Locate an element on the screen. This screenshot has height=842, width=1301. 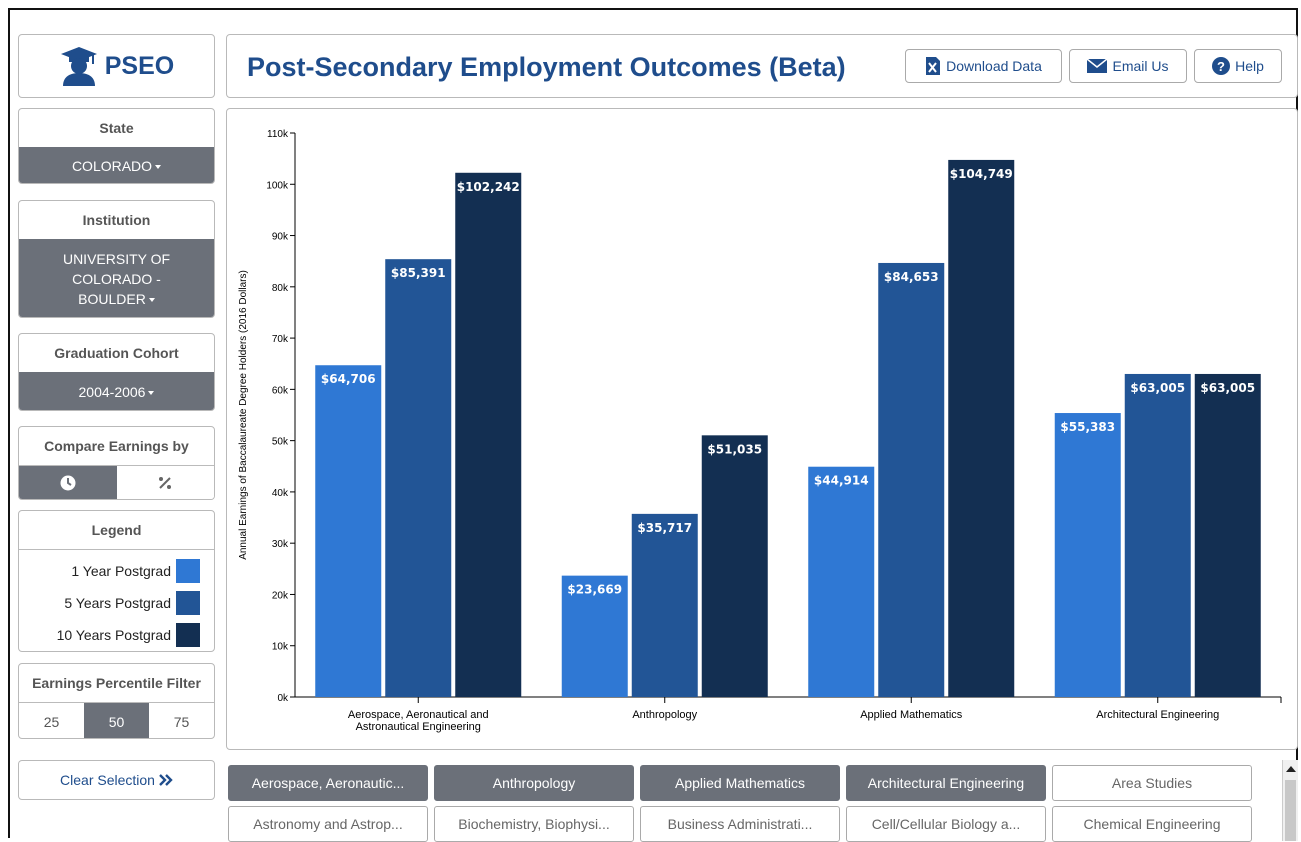
percent-icon is located at coordinates (165, 483).